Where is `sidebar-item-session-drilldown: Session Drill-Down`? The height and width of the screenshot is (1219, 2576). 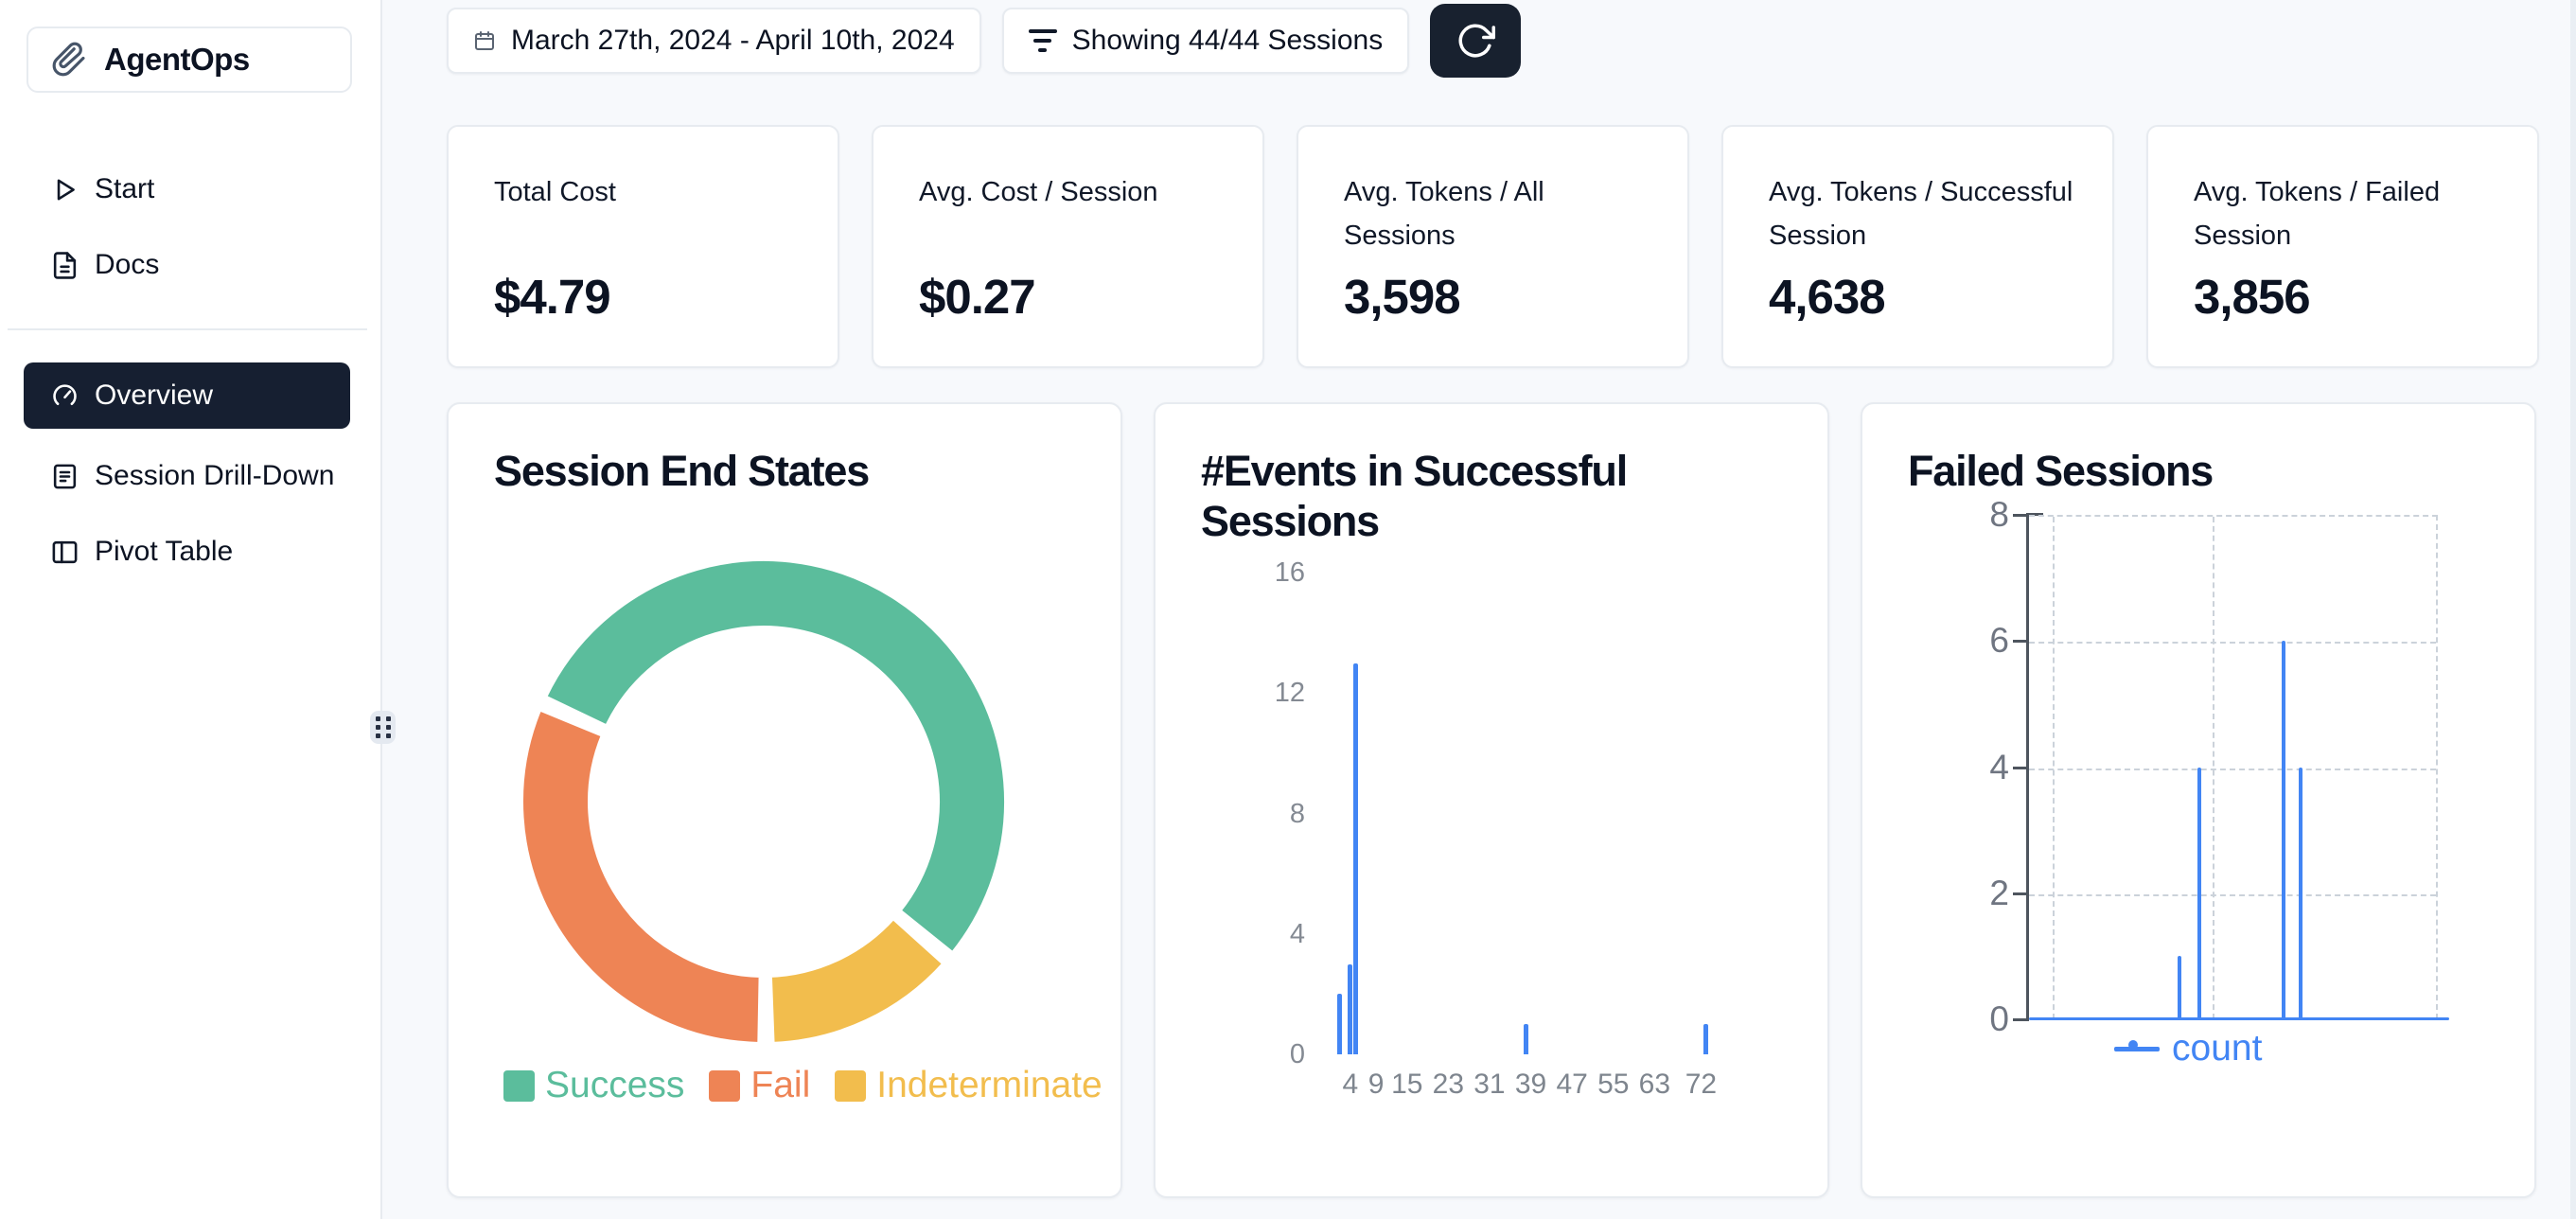 sidebar-item-session-drilldown: Session Drill-Down is located at coordinates (187, 476).